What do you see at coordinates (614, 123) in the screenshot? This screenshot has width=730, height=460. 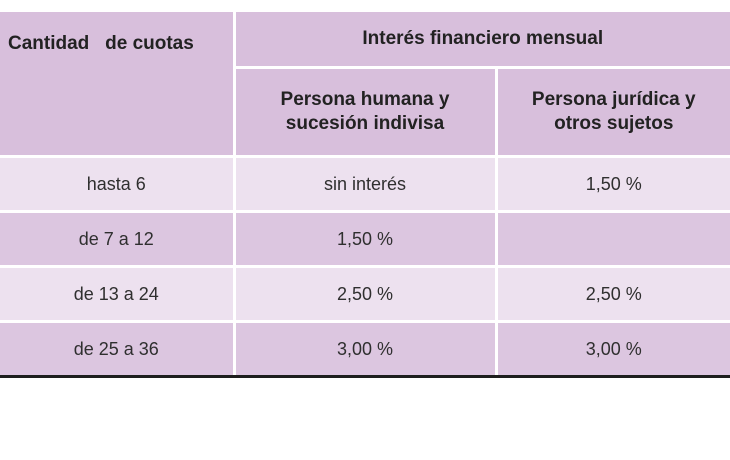 I see `legal-header-line2: otros sujetos` at bounding box center [614, 123].